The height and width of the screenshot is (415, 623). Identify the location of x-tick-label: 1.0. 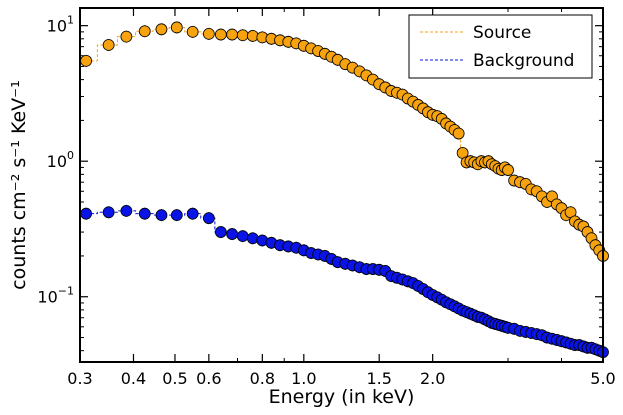
(303, 378).